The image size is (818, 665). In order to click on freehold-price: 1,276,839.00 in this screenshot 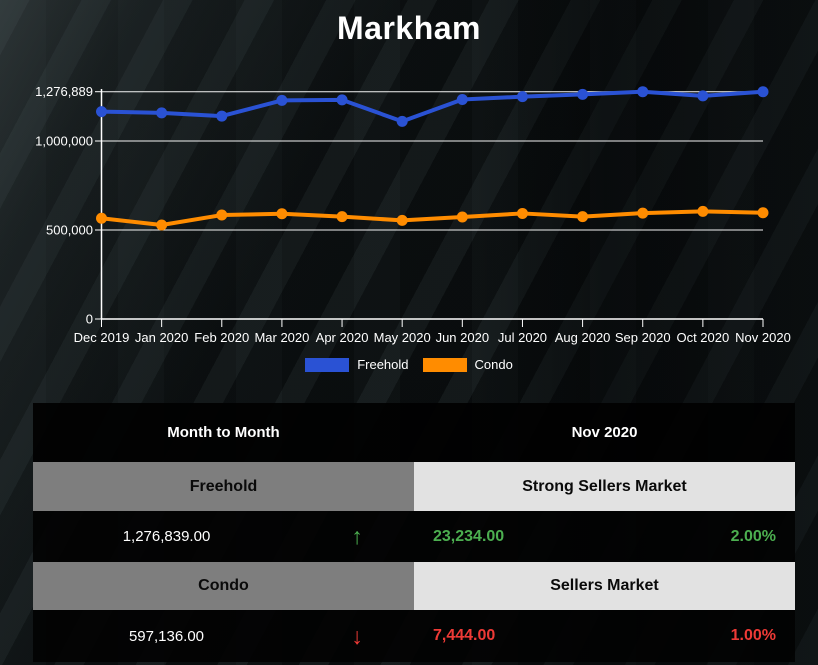, I will do `click(166, 536)`.